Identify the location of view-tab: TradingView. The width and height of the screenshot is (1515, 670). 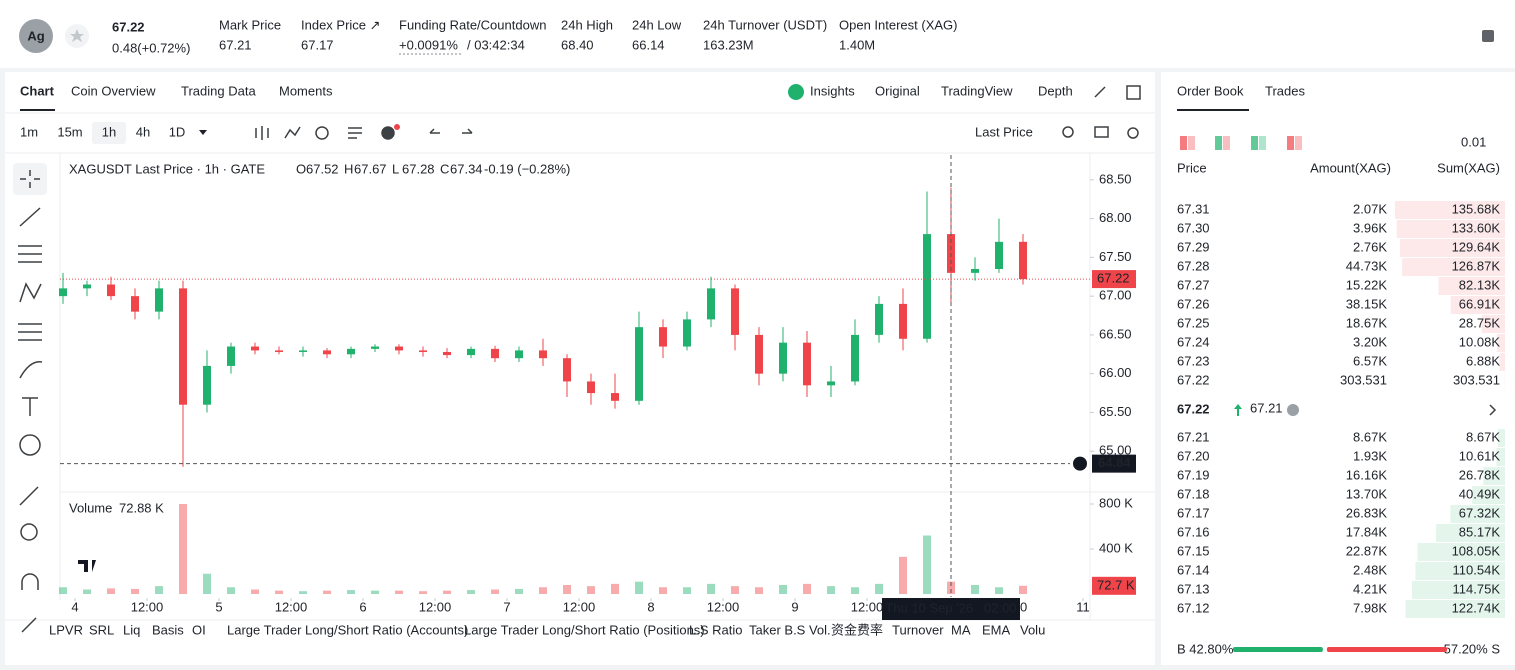
(977, 90).